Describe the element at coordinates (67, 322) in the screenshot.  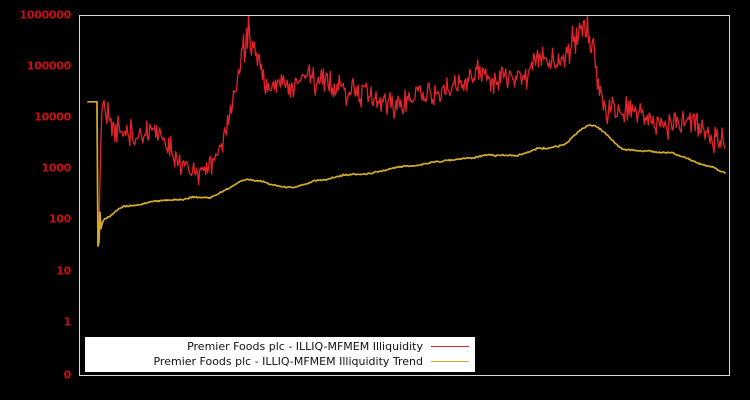
I see `y-tick-label: 1` at that location.